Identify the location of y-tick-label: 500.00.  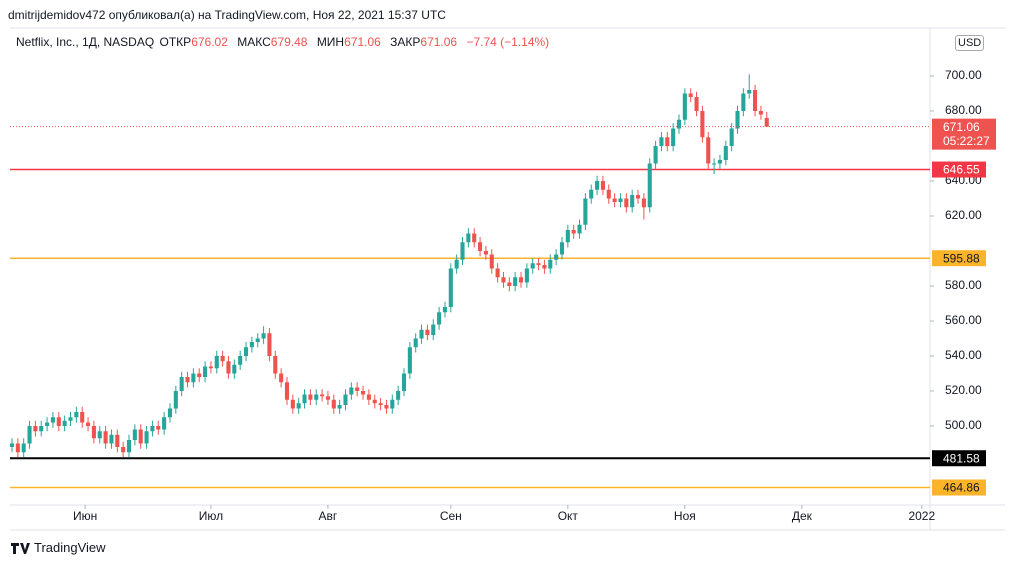
(963, 425).